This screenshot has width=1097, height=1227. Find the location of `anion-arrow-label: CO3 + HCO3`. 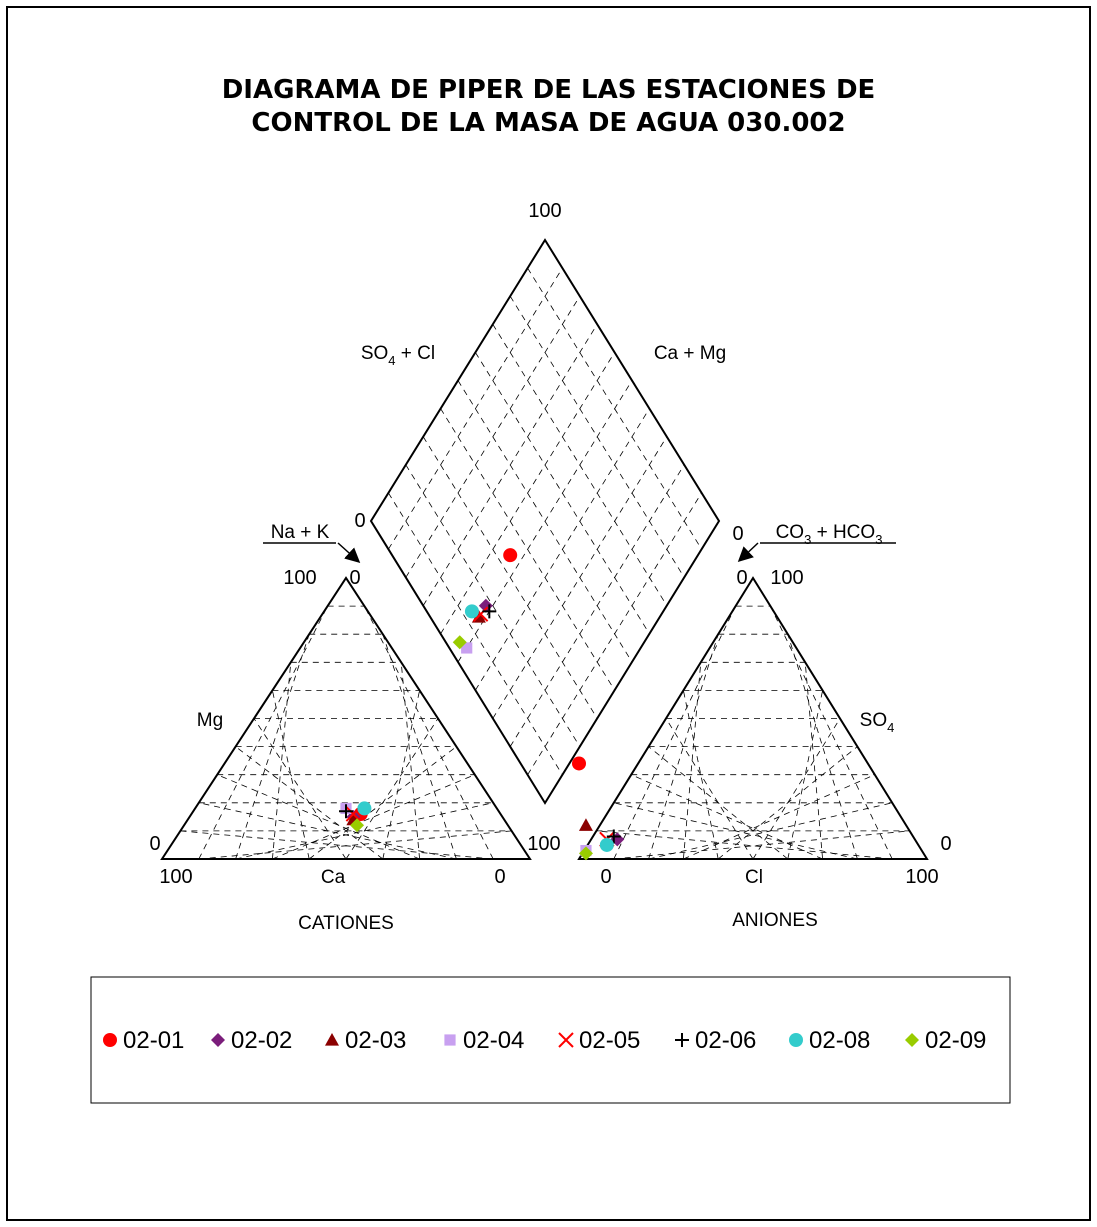

anion-arrow-label: CO3 + HCO3 is located at coordinates (829, 534).